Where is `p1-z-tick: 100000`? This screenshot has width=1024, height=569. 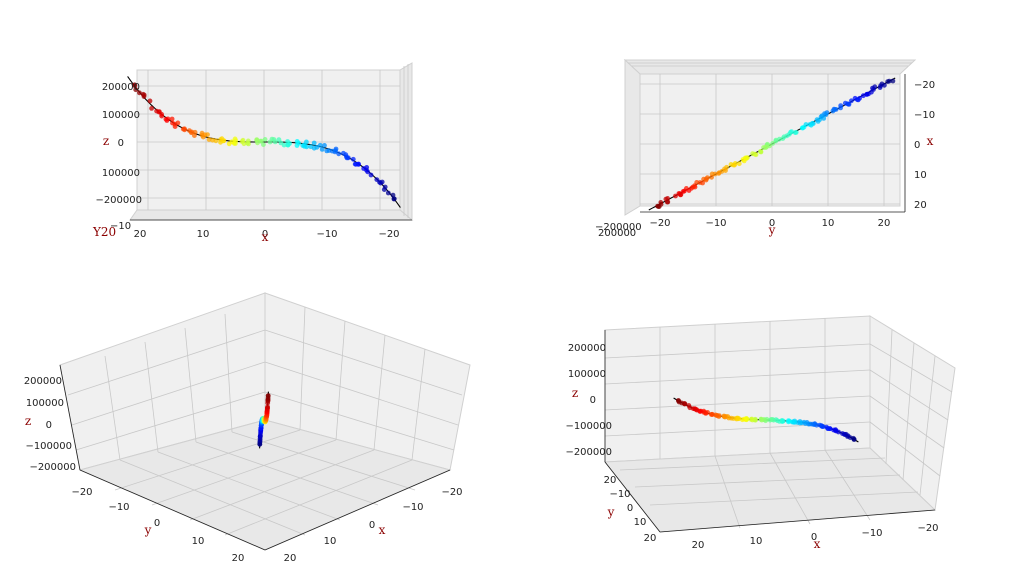 p1-z-tick: 100000 is located at coordinates (121, 173).